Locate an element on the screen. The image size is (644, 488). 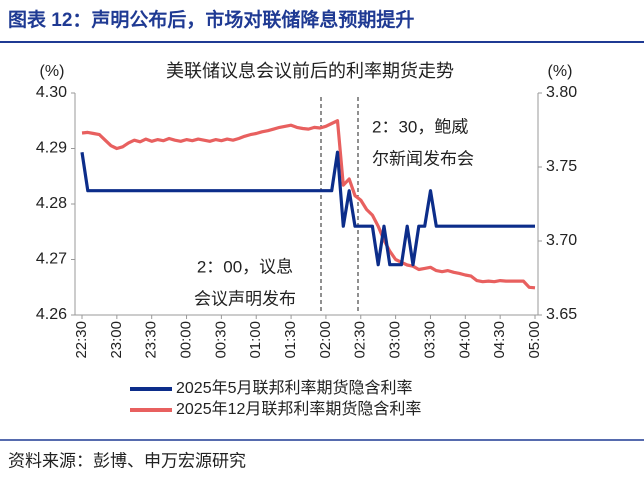
x-tick-label: 05:00 is located at coordinates (534, 340).